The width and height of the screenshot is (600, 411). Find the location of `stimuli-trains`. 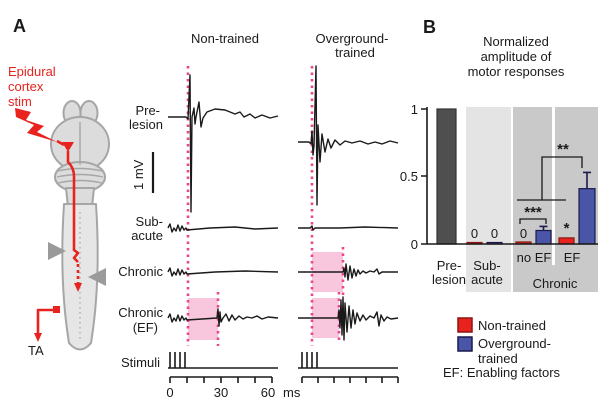

stimuli-trains is located at coordinates (283, 360).